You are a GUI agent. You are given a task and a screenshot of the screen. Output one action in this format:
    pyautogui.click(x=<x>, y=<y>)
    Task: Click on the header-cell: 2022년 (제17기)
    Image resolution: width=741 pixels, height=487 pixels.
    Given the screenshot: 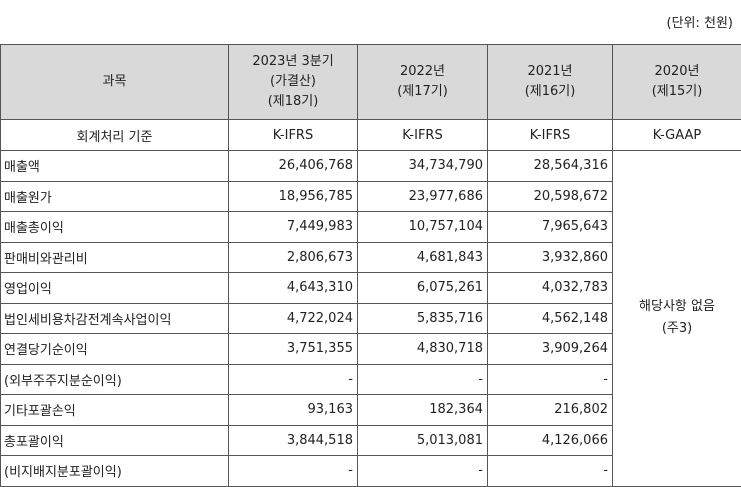 What is the action you would take?
    pyautogui.click(x=422, y=82)
    